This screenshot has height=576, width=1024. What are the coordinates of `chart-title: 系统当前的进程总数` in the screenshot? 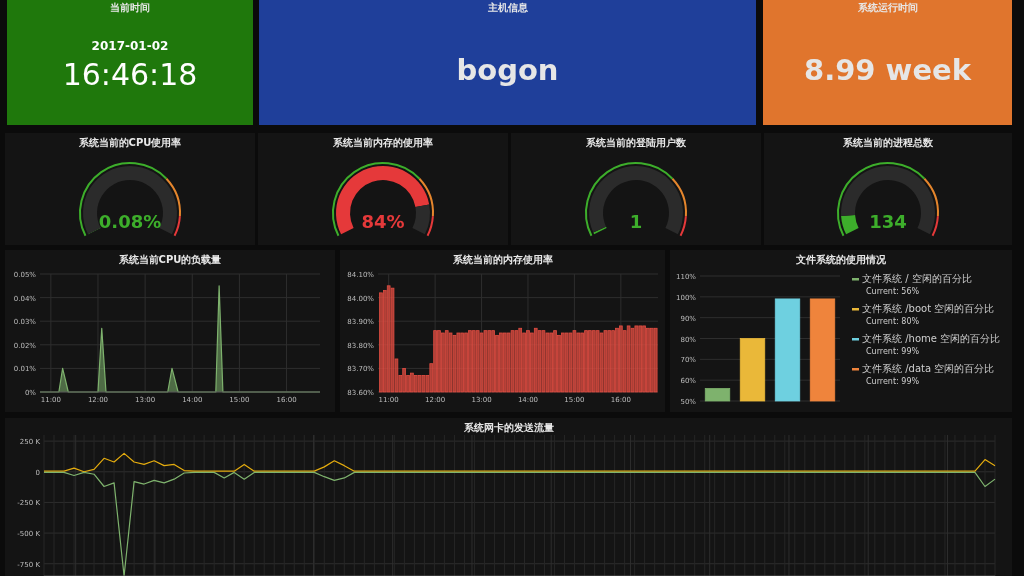 It's located at (888, 142).